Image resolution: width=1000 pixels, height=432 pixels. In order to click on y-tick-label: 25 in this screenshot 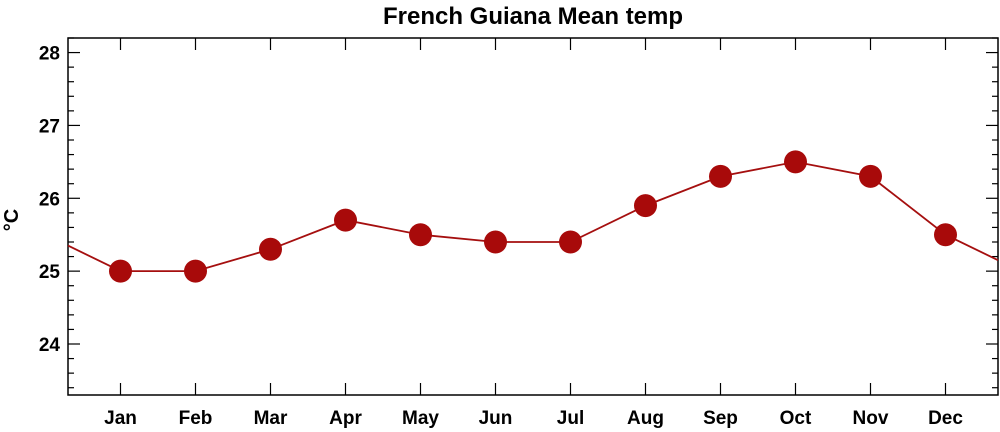, I will do `click(50, 272)`.